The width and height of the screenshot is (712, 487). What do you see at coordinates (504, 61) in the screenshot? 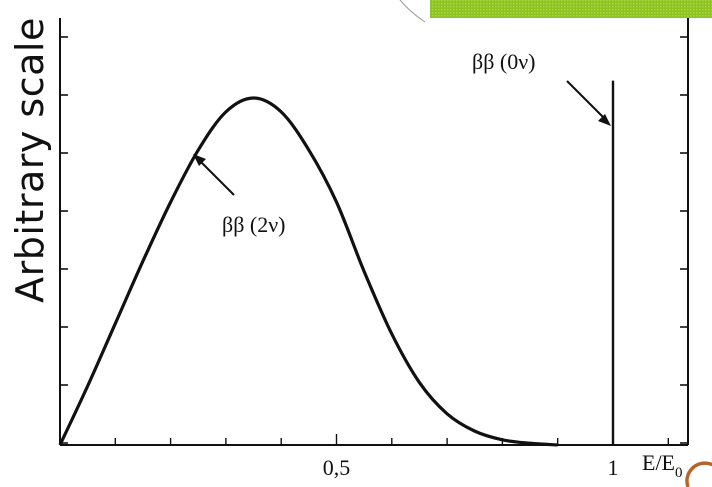
I see `annotation-label-0nu: ββ (0ν)` at bounding box center [504, 61].